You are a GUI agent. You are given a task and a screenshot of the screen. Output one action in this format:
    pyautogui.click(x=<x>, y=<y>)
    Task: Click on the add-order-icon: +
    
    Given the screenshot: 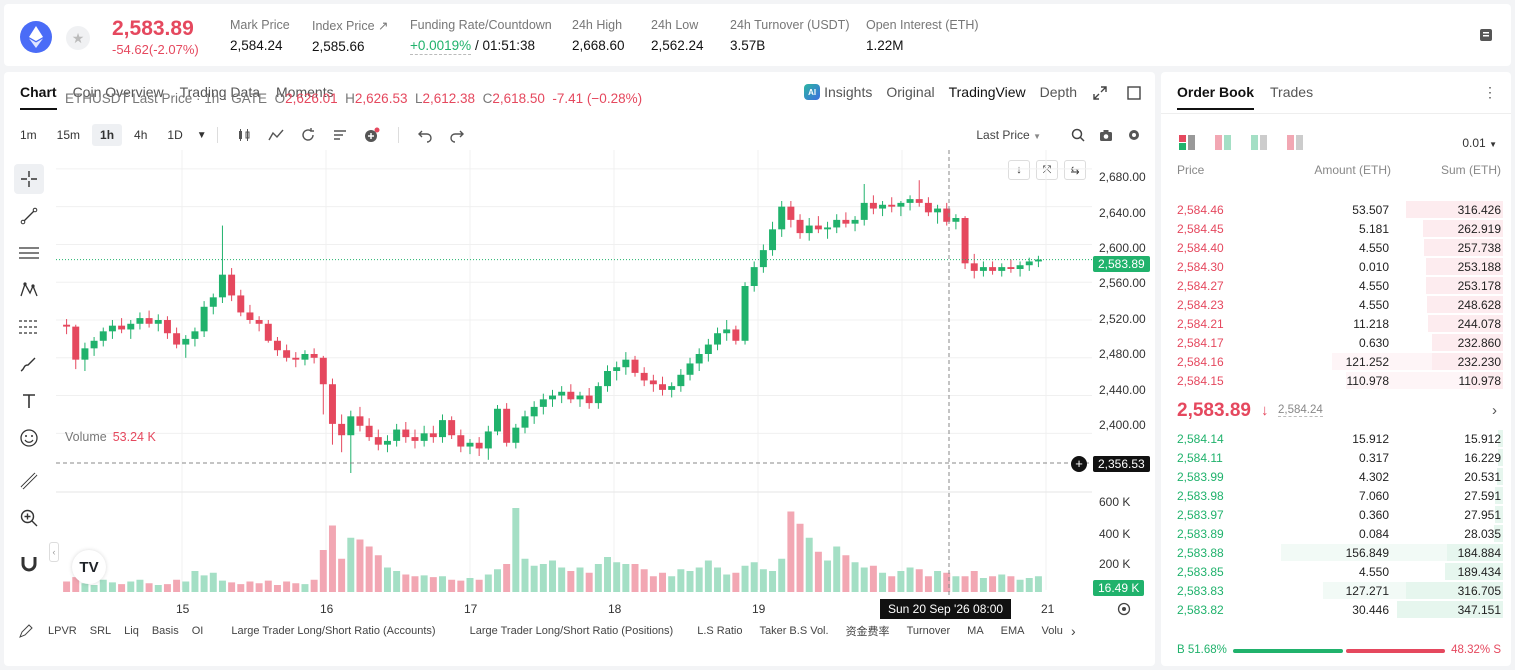 What is the action you would take?
    pyautogui.click(x=1079, y=464)
    